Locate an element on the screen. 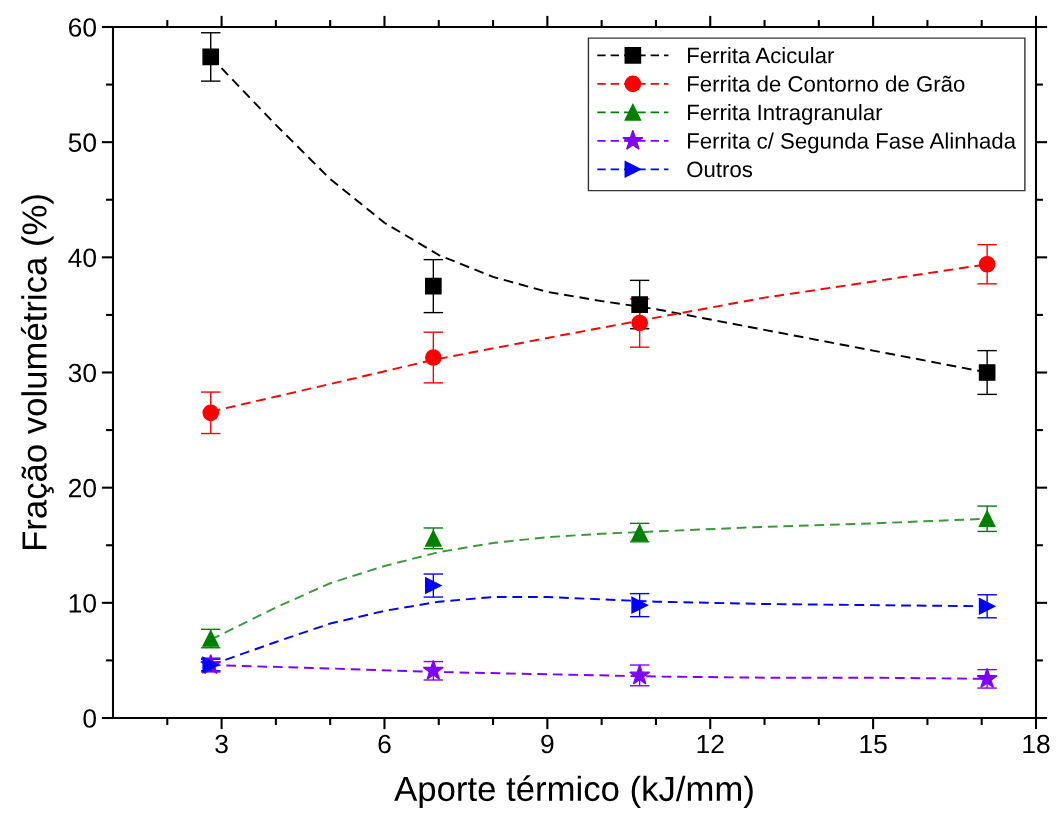 This screenshot has height=819, width=1056. y-tick-label: 0 is located at coordinates (89, 718).